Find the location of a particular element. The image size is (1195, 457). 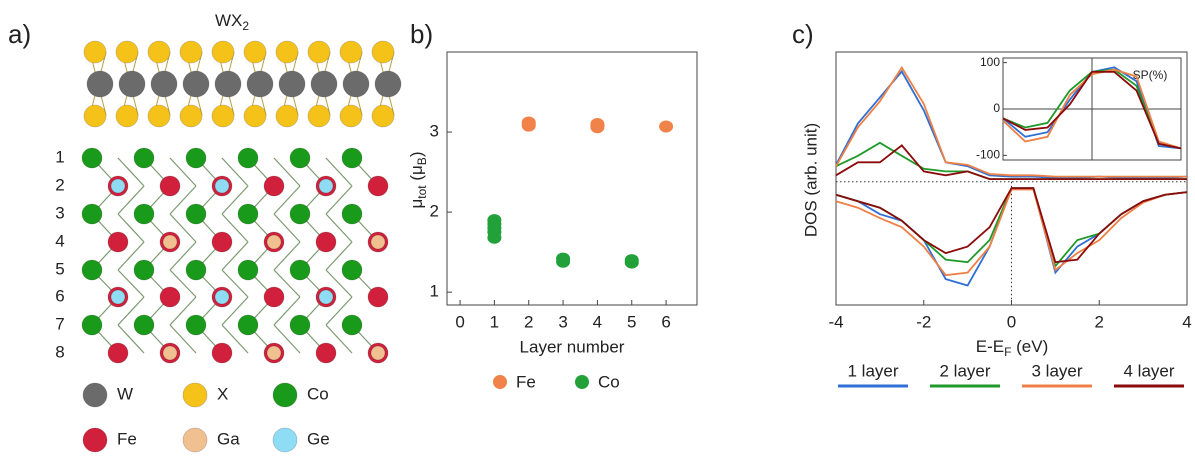

legend-label: 2 layer is located at coordinates (964, 370).